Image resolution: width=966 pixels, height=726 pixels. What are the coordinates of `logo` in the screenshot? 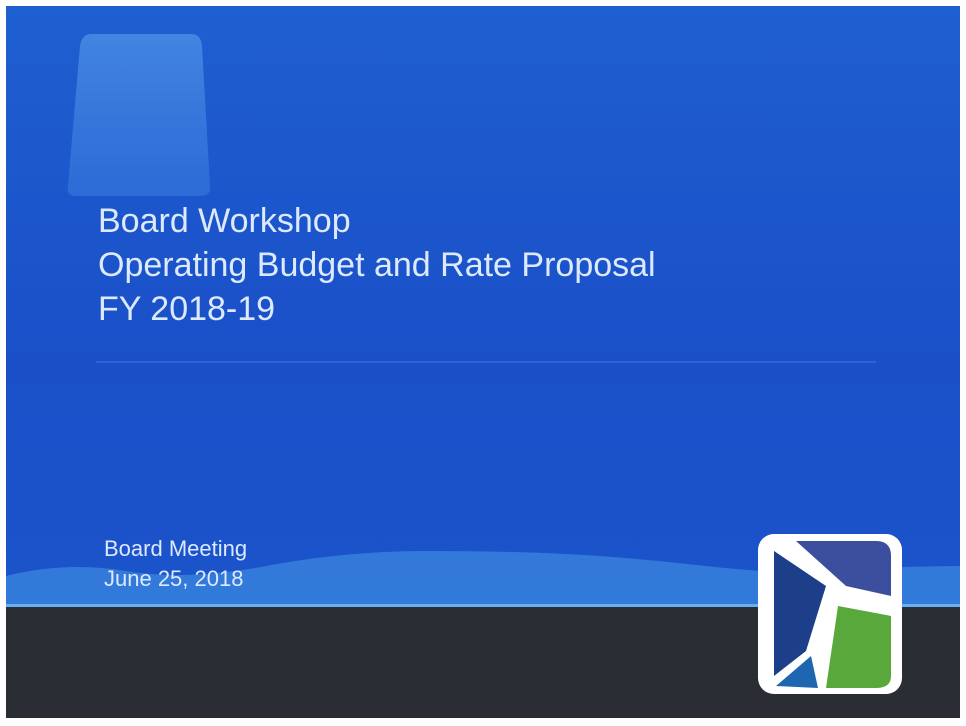 It's located at (830, 614).